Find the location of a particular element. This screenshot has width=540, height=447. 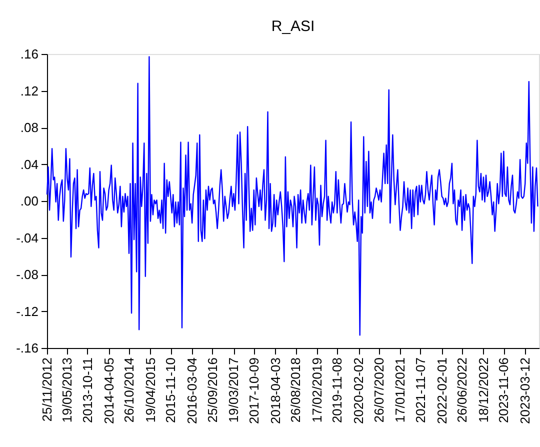

x-tick-label: 2018-04-03 is located at coordinates (275, 391).